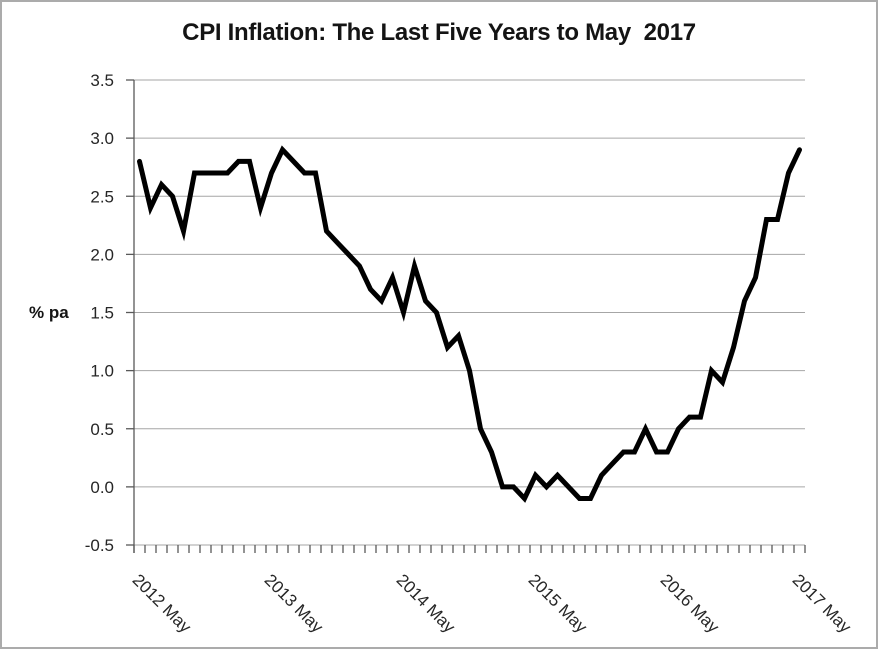  I want to click on y-axis-tick-label: 1.0, so click(102, 371).